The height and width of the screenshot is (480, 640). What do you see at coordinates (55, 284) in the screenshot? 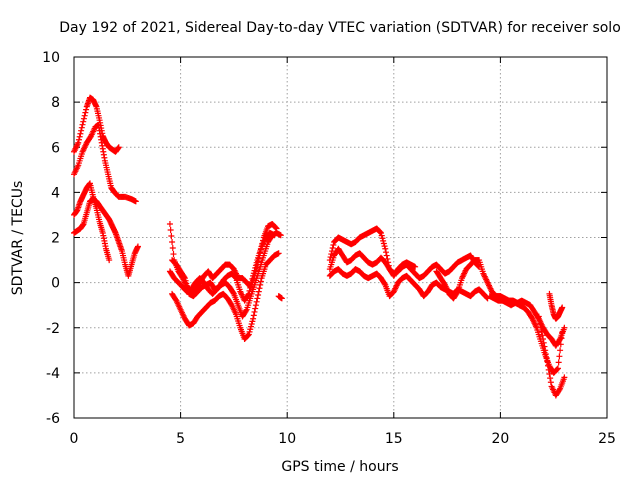
I see `y-tick-label: 0` at bounding box center [55, 284].